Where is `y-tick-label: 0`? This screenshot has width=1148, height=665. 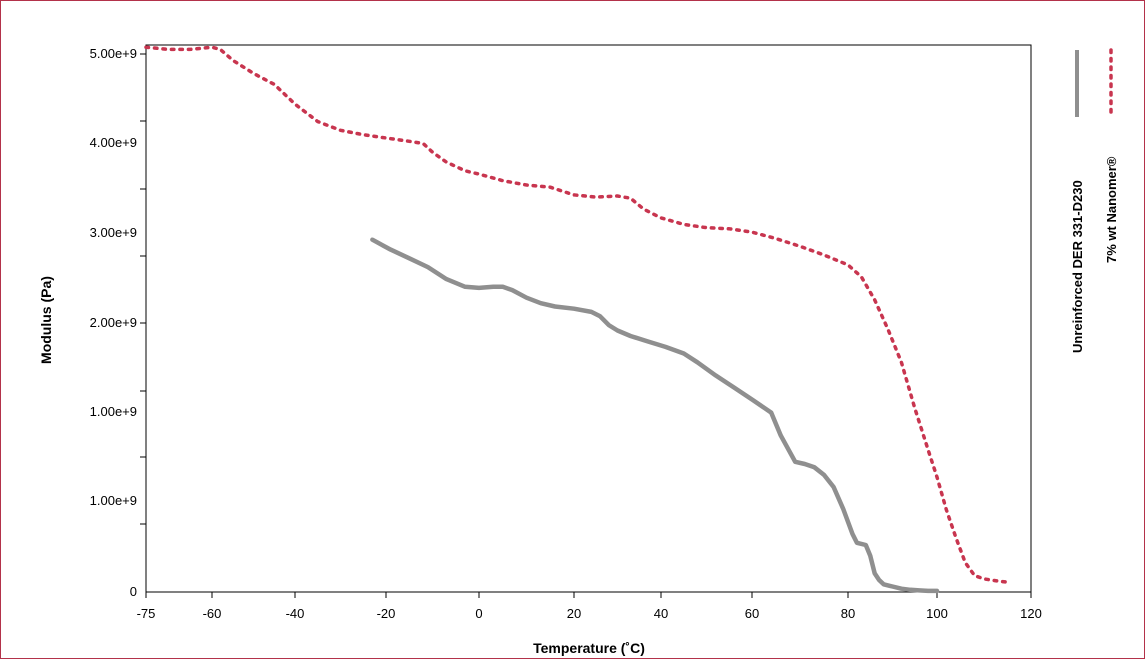
y-tick-label: 0 is located at coordinates (133, 591).